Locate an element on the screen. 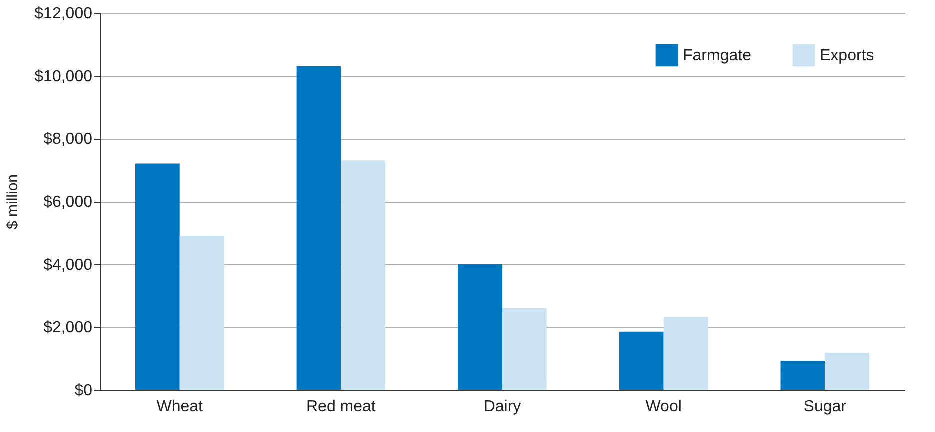 The image size is (935, 432). x-tick-label: Wool is located at coordinates (664, 407).